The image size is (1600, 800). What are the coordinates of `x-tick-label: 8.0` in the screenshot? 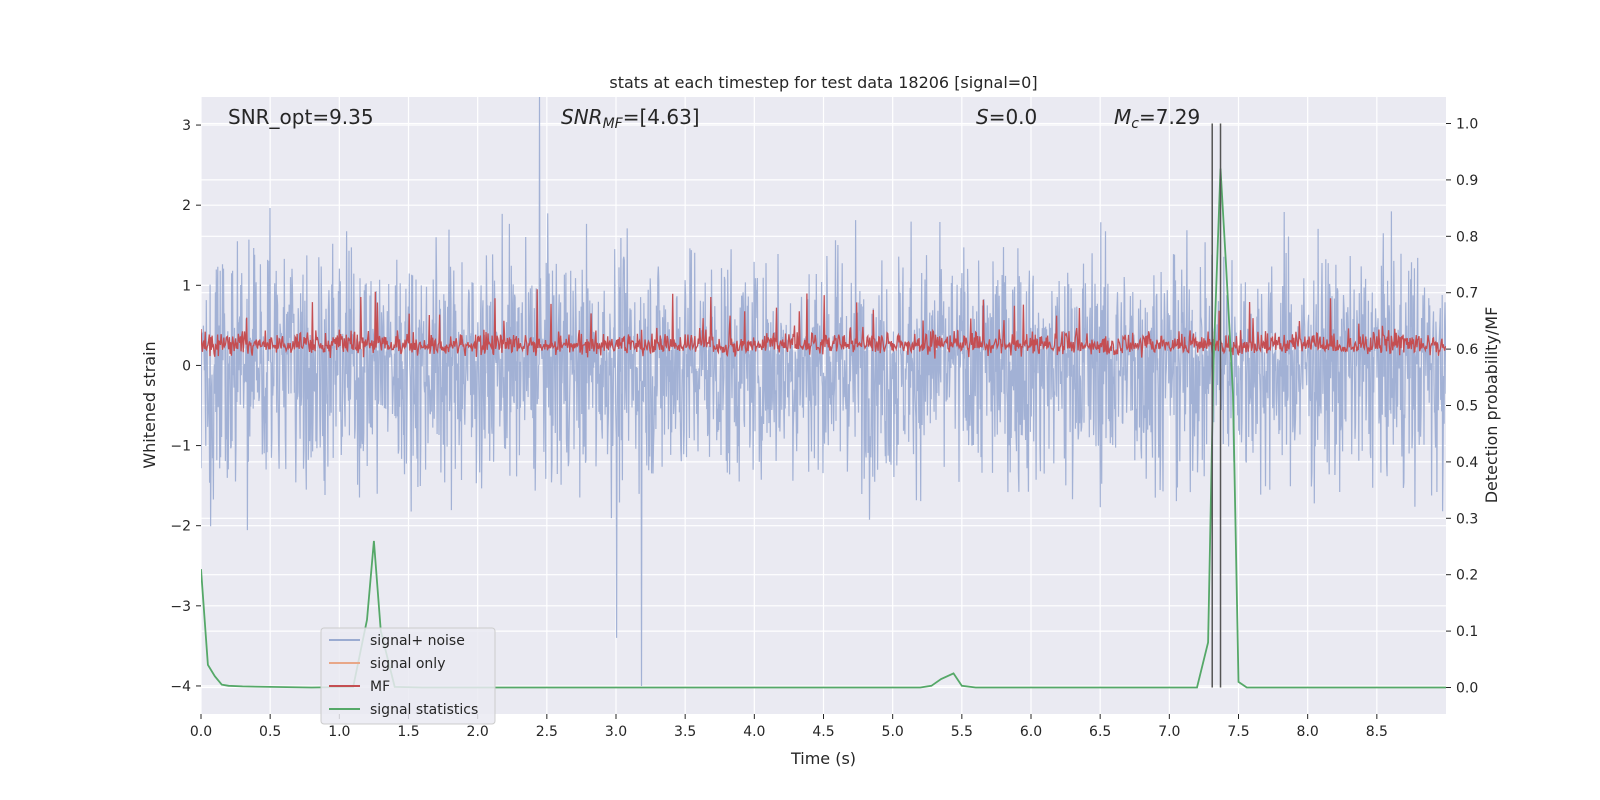 It's located at (1308, 732).